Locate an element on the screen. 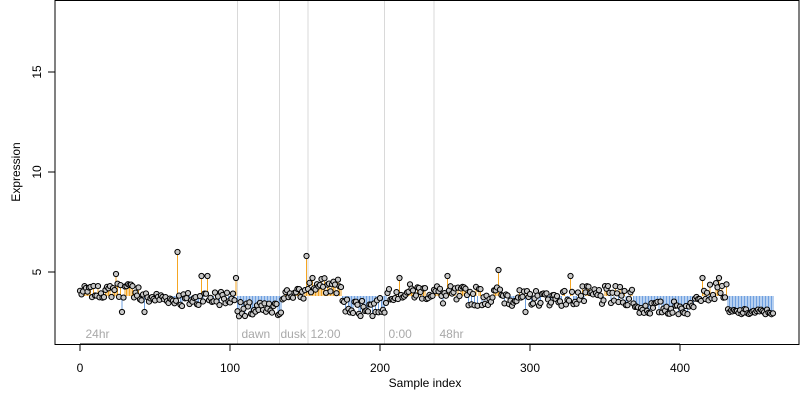 This screenshot has width=800, height=400. x-tick-label: 100 is located at coordinates (230, 368).